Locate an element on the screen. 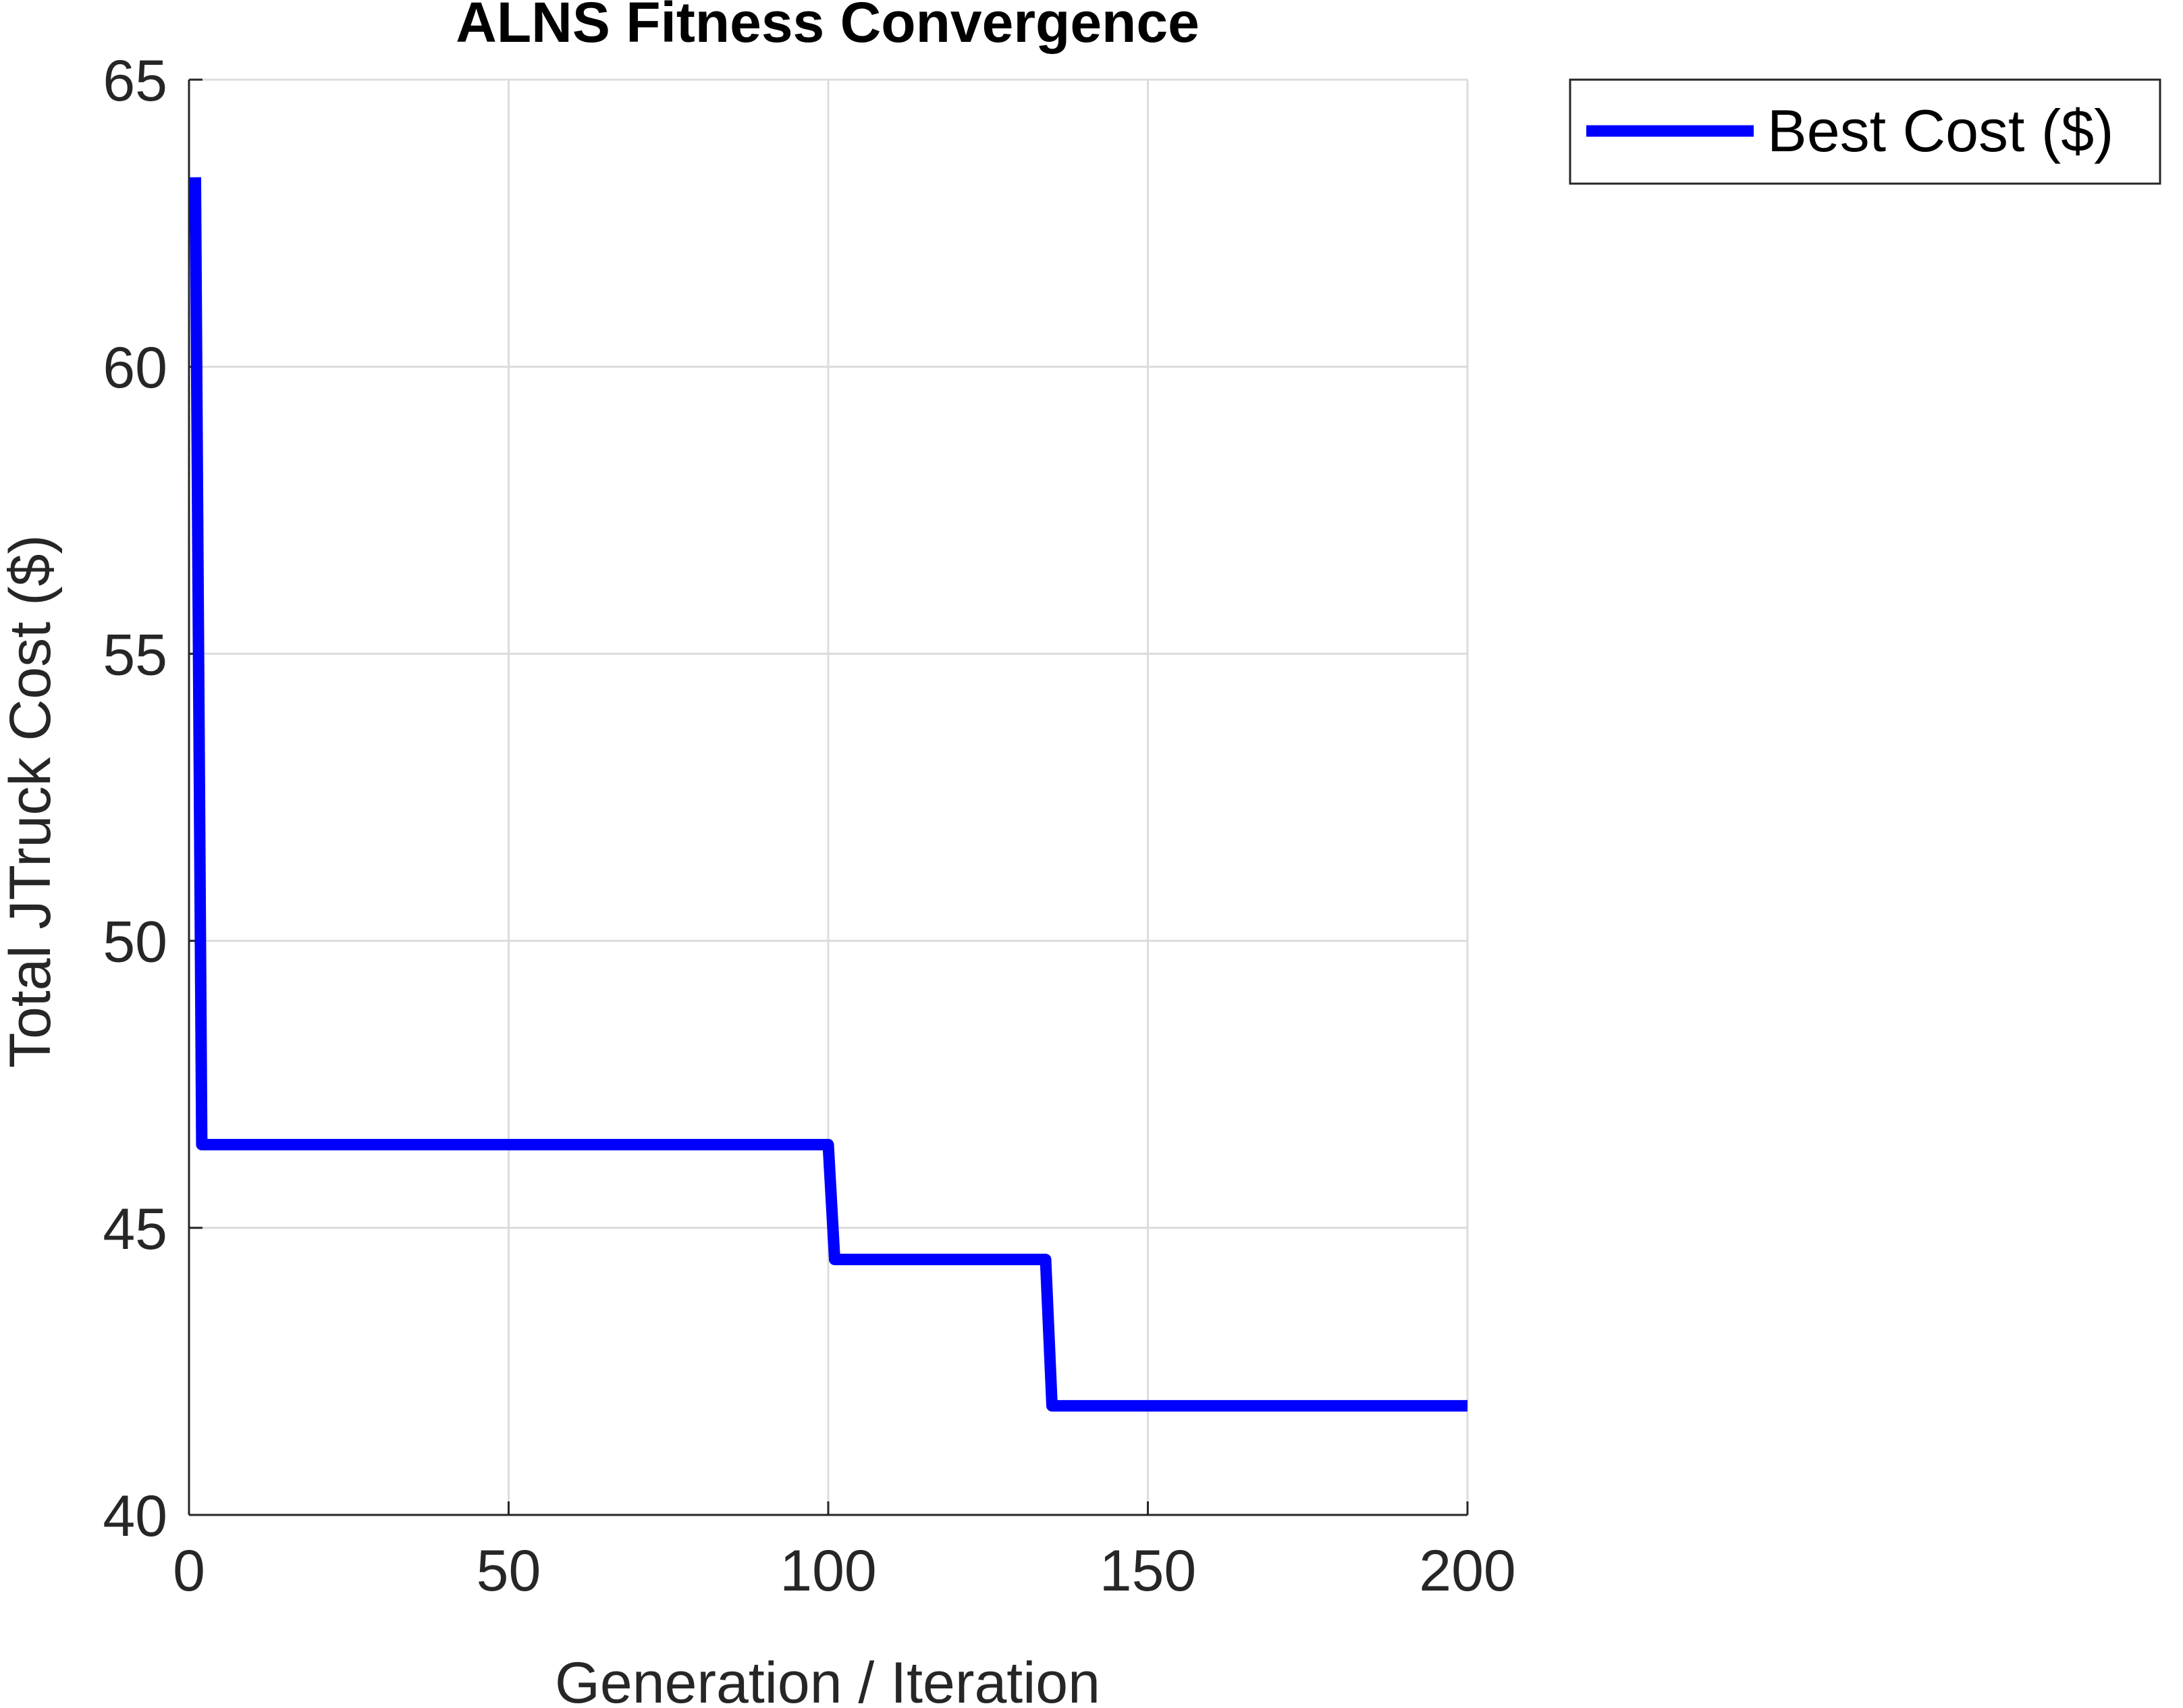 The height and width of the screenshot is (1708, 2183). legend: Best Cost ($) is located at coordinates (1865, 131).